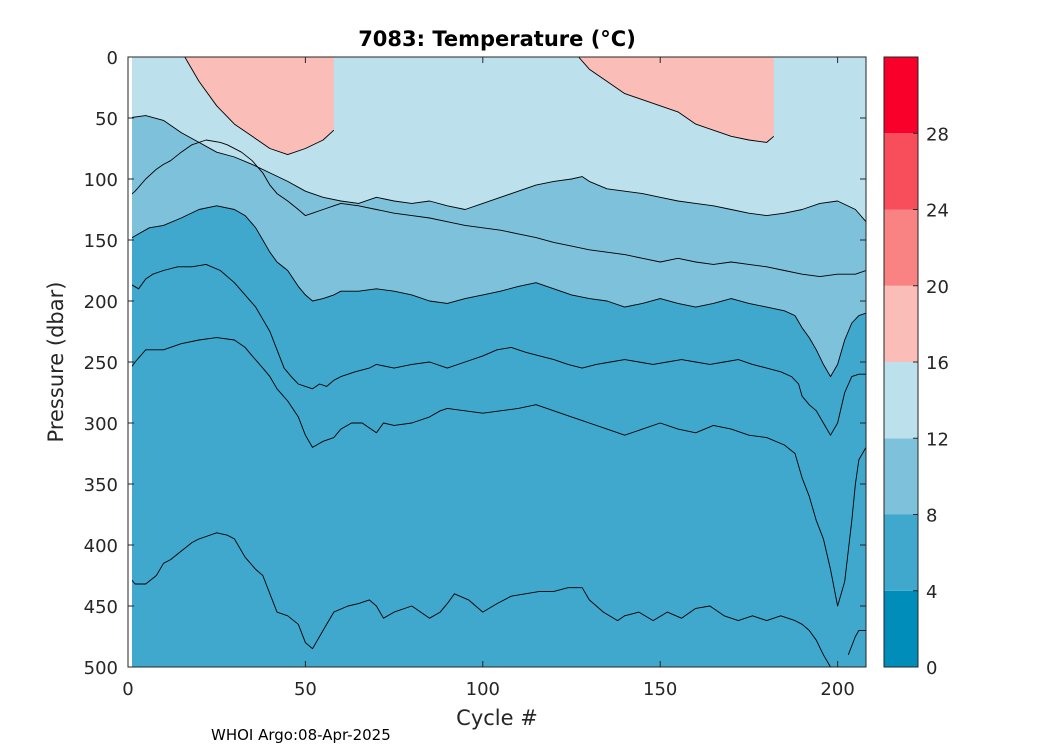  I want to click on y-tick-label: 250, so click(101, 363).